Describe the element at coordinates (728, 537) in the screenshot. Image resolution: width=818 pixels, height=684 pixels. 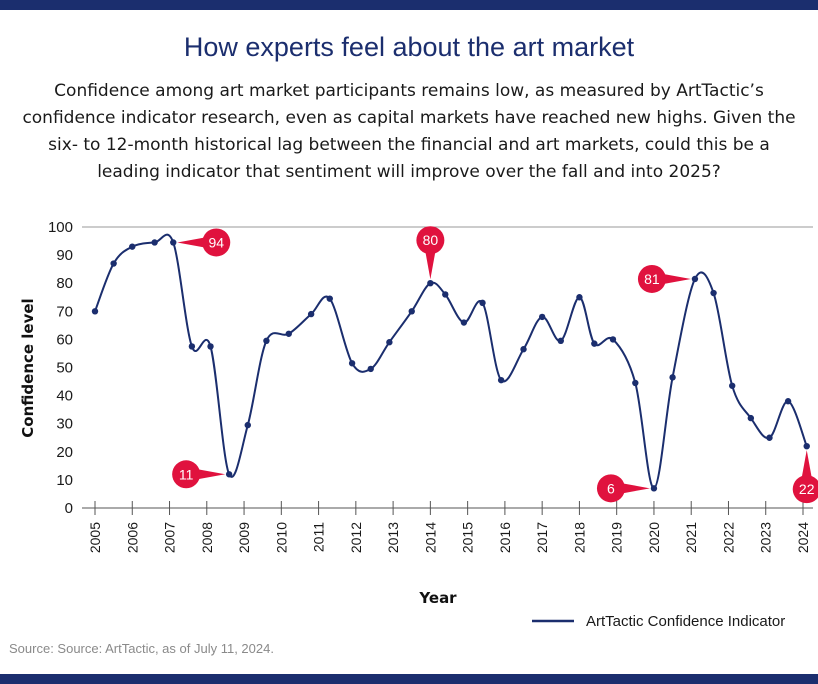
I see `x-tick-label: 2022` at that location.